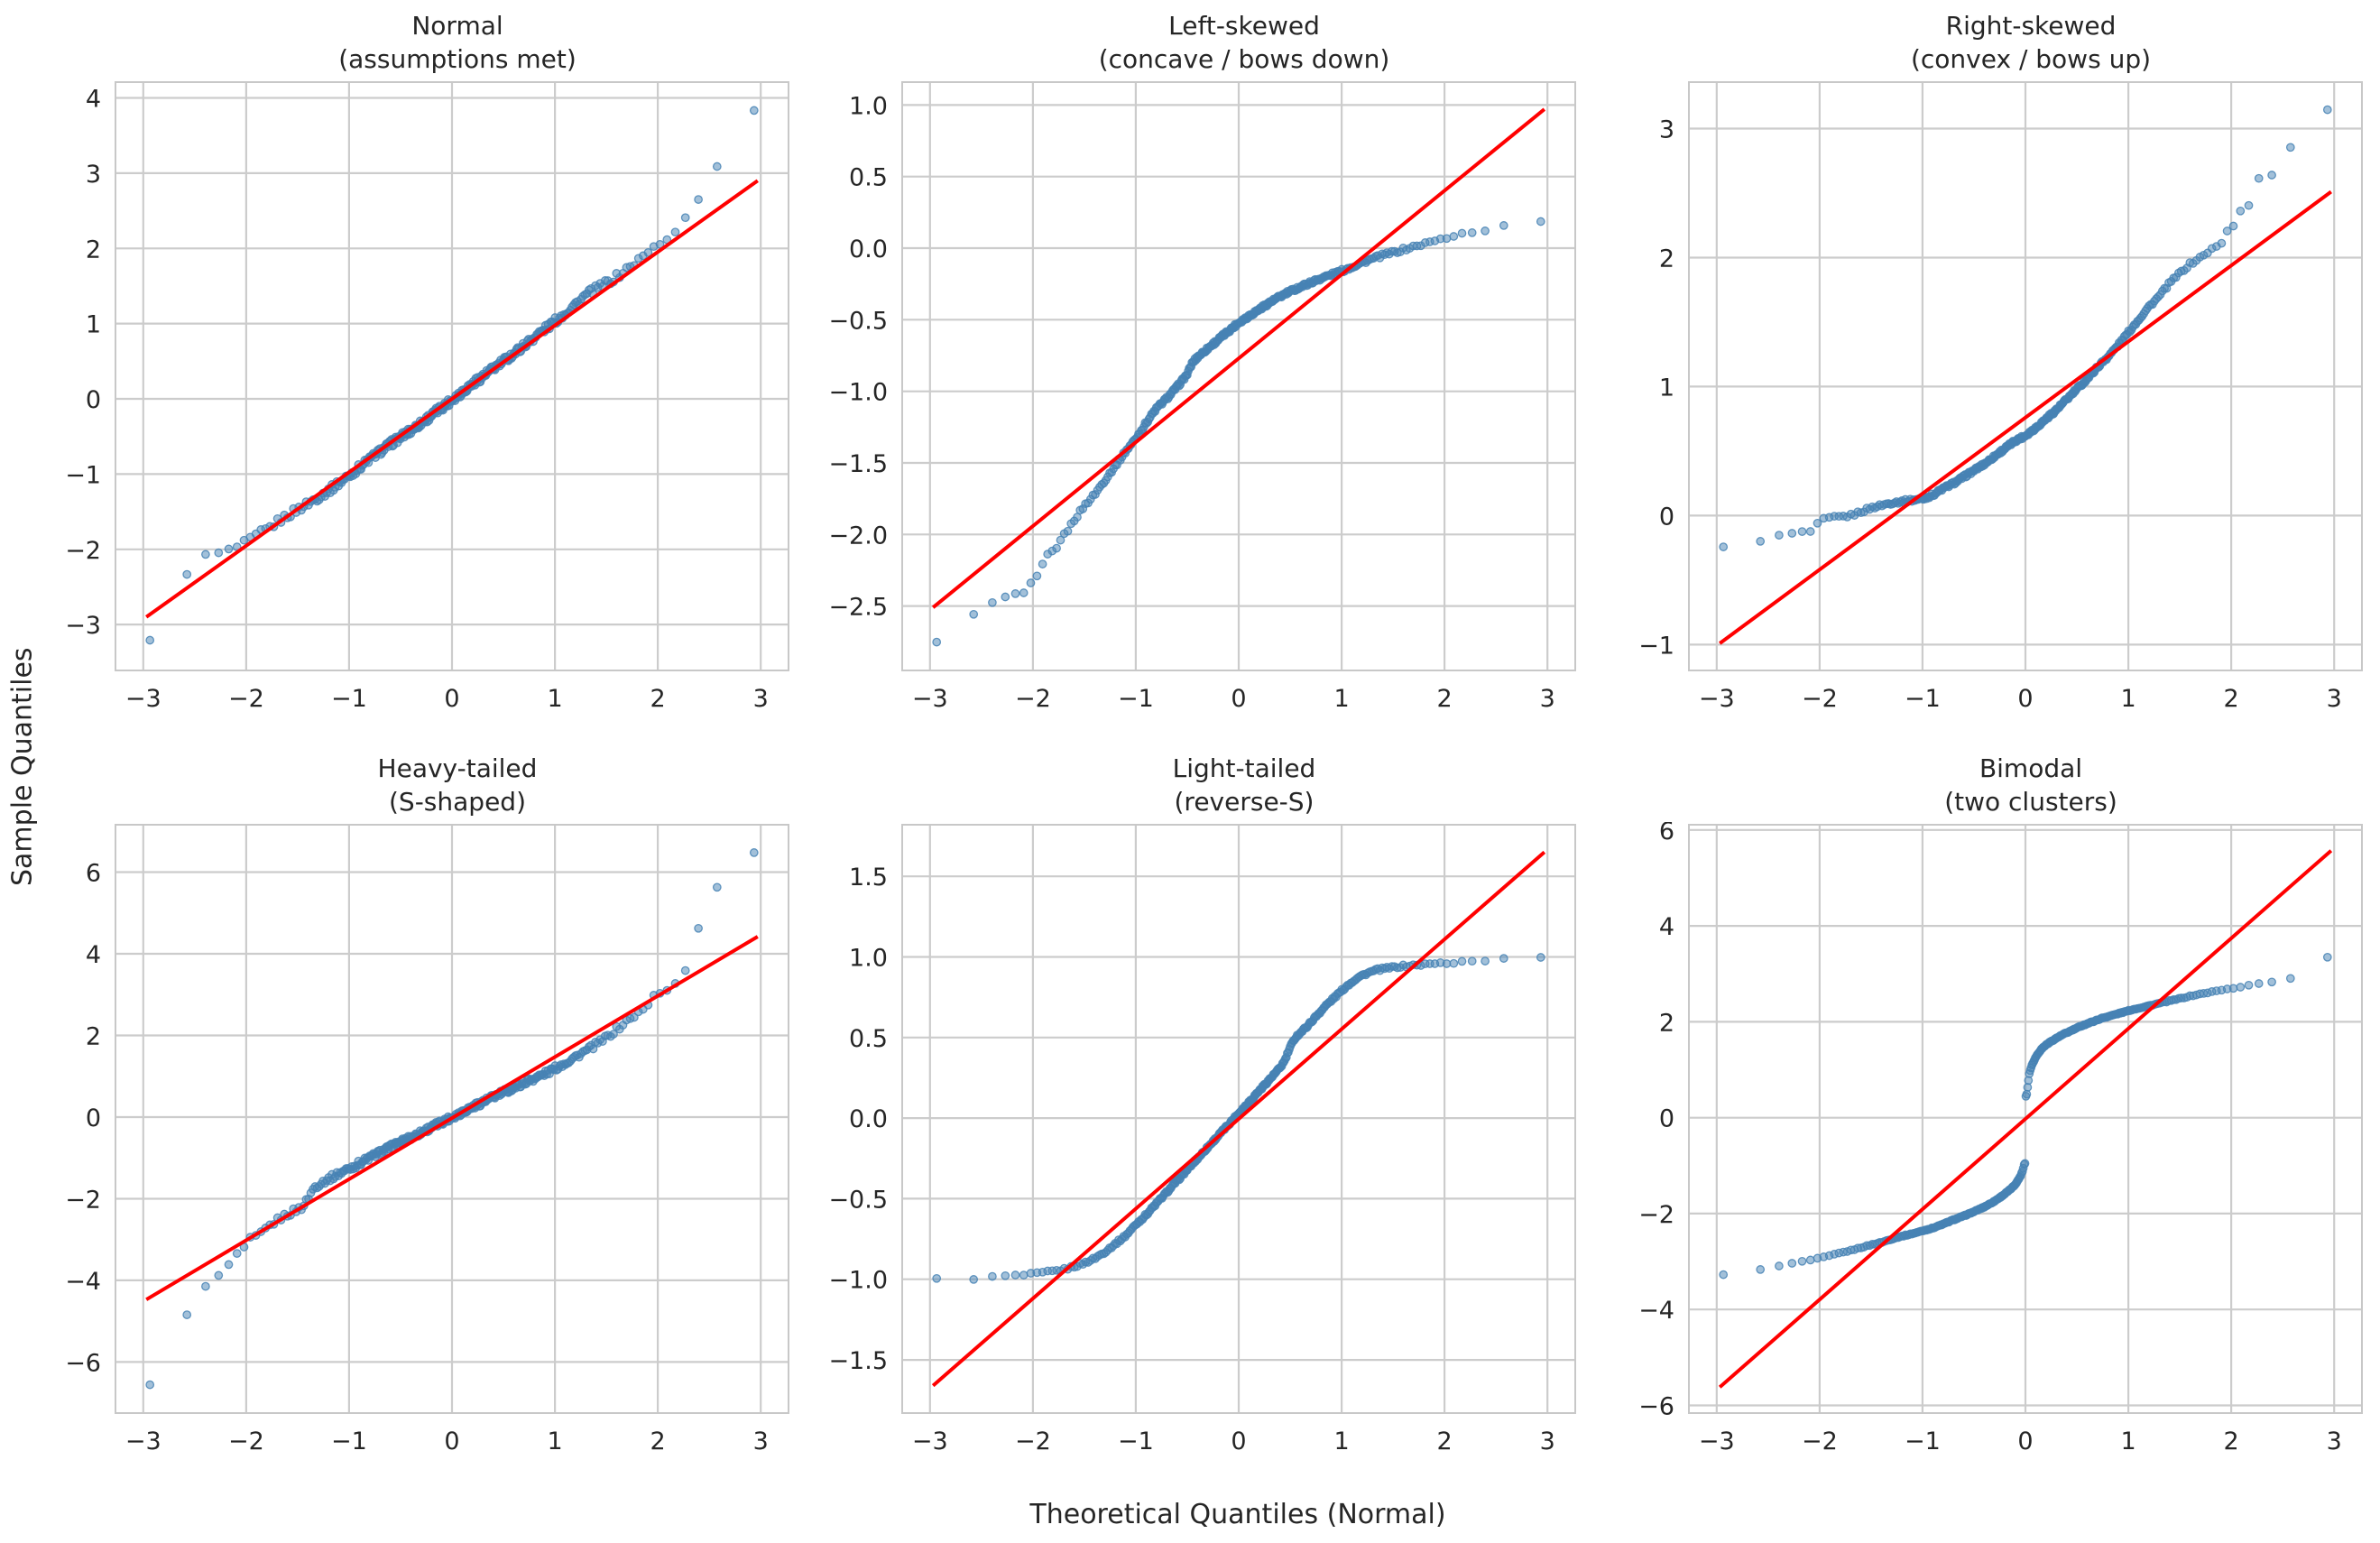  What do you see at coordinates (1237, 1514) in the screenshot?
I see `shared-x-axis-label: Theoretical Quantiles (Normal)` at bounding box center [1237, 1514].